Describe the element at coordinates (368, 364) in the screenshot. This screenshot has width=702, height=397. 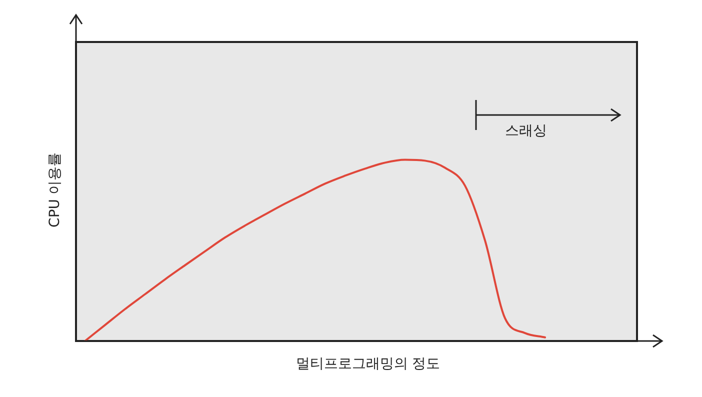
I see `x-axis-title: 멀티프로그래밍의 정도` at that location.